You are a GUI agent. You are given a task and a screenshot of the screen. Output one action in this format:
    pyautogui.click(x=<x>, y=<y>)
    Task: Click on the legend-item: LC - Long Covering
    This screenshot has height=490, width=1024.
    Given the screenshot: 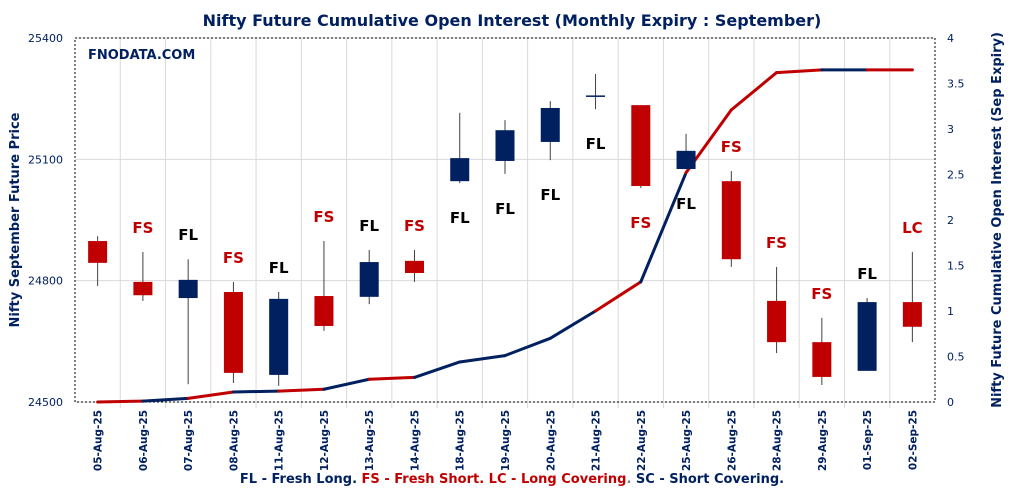 What is the action you would take?
    pyautogui.click(x=558, y=479)
    